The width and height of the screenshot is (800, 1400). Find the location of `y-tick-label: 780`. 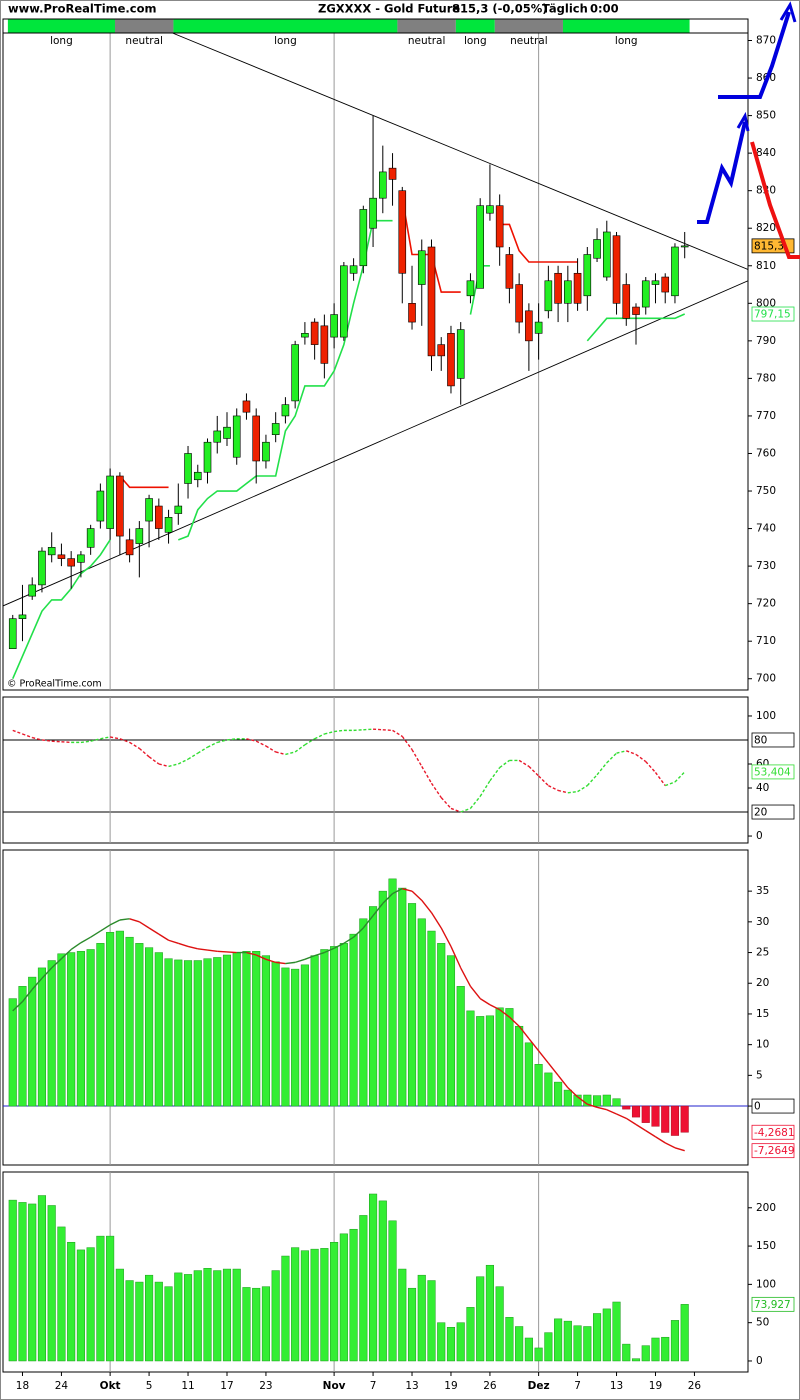

y-tick-label: 780 is located at coordinates (766, 378).